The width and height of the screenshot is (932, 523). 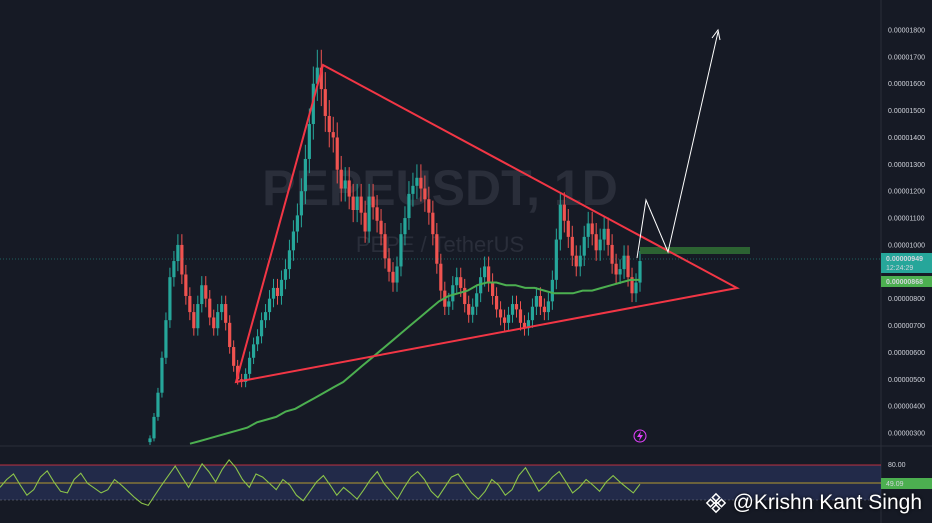 I want to click on price-tick-label: 0.00001400, so click(x=906, y=138).